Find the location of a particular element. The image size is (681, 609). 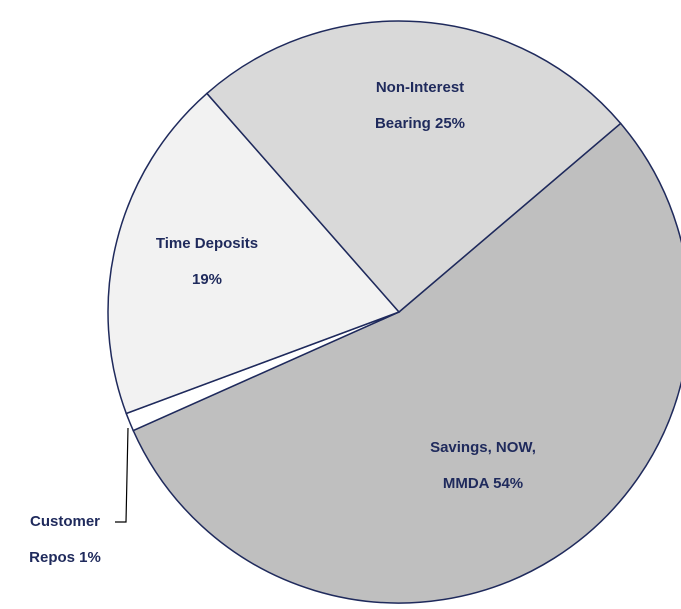

slice-label: Bearing 25% is located at coordinates (420, 123).